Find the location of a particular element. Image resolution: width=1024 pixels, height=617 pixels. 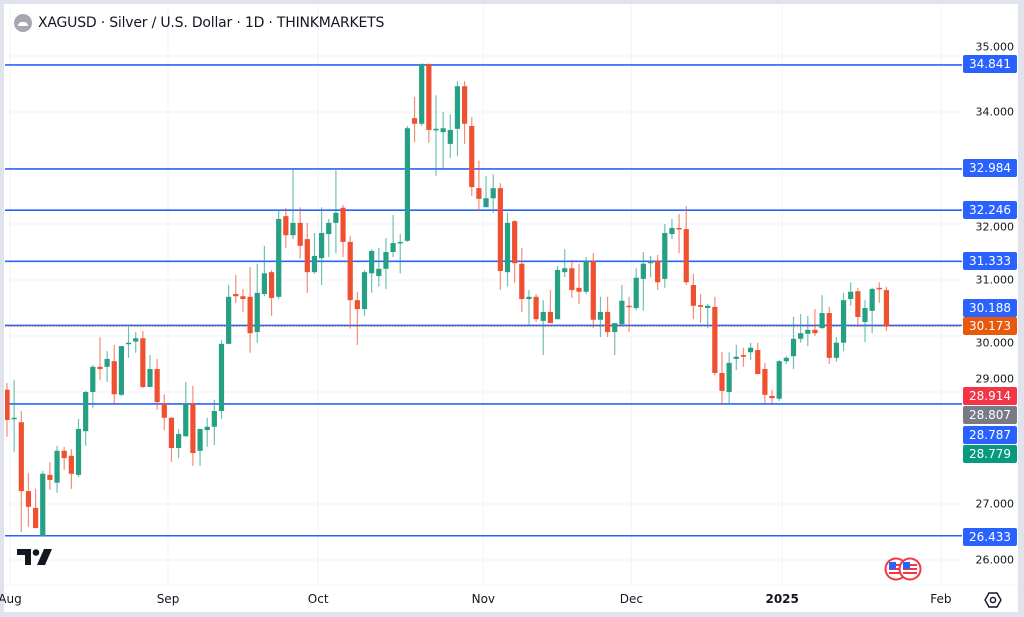

price-tick-label: 29.000 is located at coordinates (995, 379).